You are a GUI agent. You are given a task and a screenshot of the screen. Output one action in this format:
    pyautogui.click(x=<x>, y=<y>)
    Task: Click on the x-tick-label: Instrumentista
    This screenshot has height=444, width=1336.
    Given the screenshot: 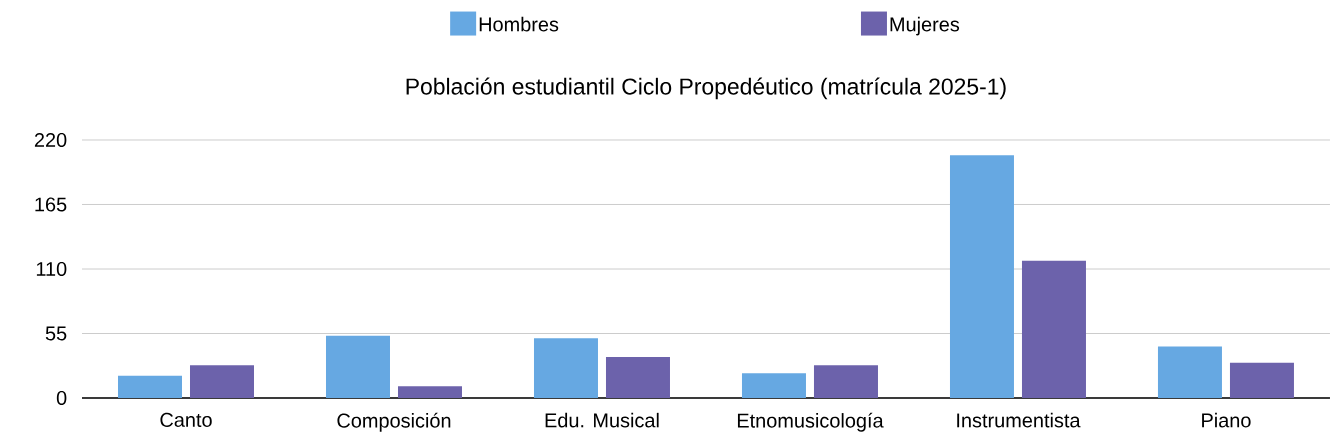 What is the action you would take?
    pyautogui.click(x=1019, y=420)
    